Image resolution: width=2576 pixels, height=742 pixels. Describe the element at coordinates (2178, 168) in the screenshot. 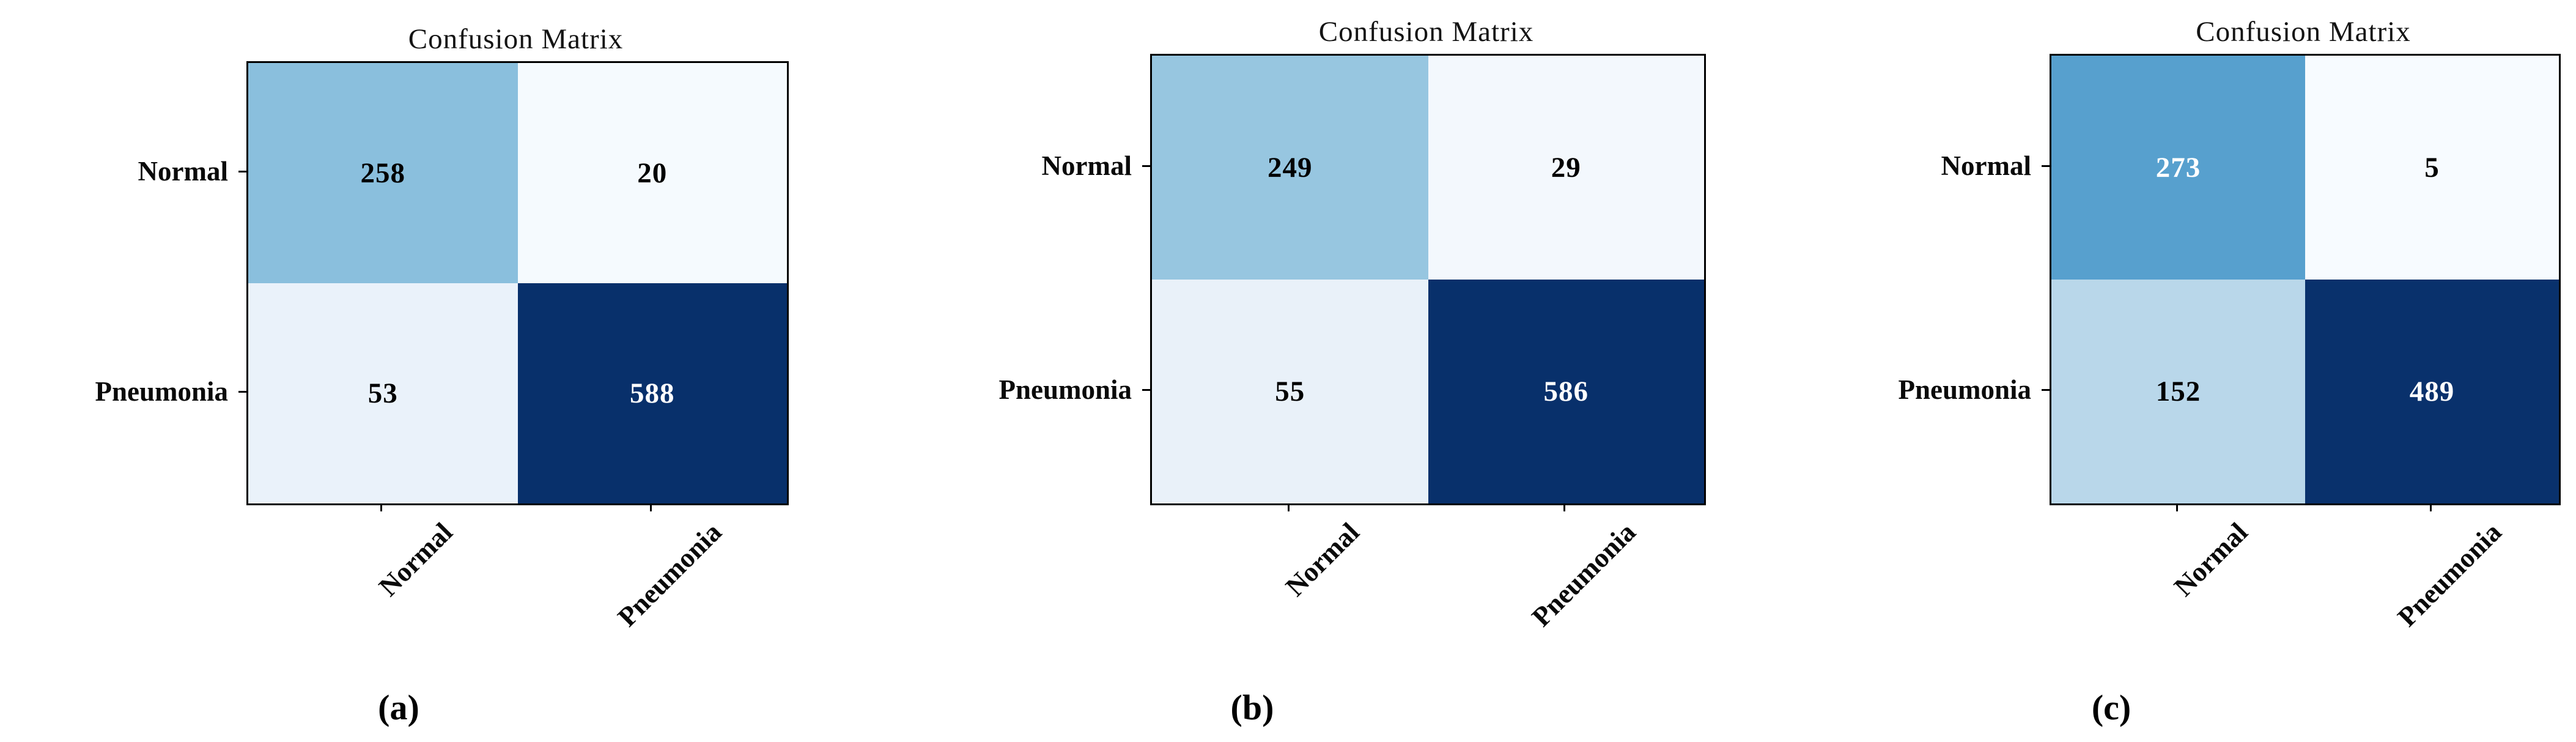

I see `cell-true-normal-pred-normal: 273` at that location.